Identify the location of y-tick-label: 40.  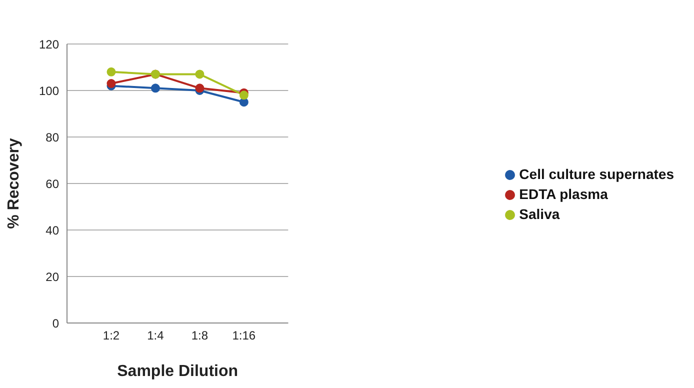
(53, 230).